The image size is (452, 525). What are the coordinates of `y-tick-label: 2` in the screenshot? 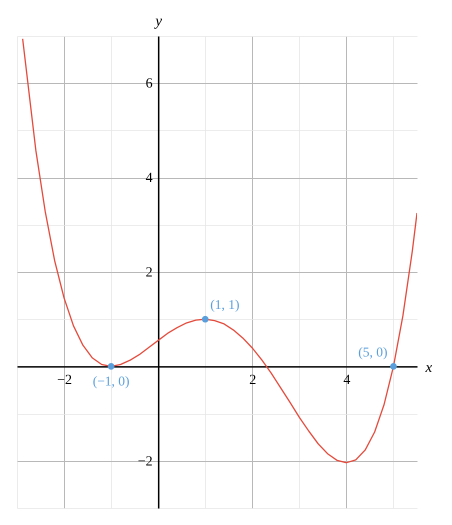 It's located at (149, 273).